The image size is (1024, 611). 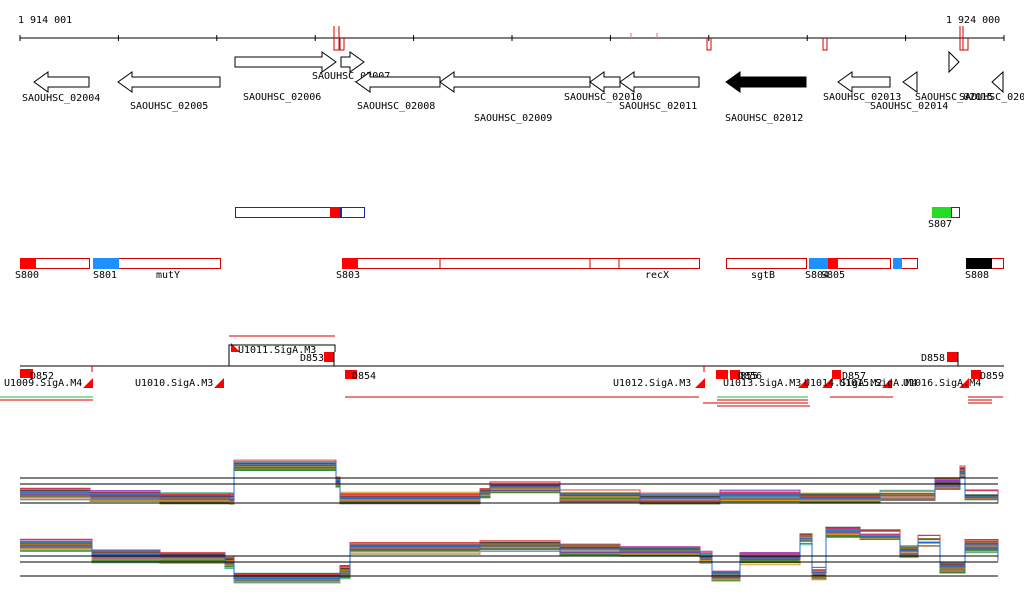 What do you see at coordinates (750, 376) in the screenshot?
I see `feature-label: D856` at bounding box center [750, 376].